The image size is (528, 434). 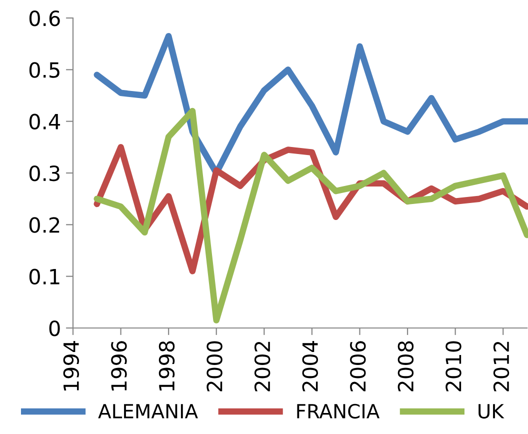 What do you see at coordinates (166, 366) in the screenshot?
I see `x-tick-label: 1998` at bounding box center [166, 366].